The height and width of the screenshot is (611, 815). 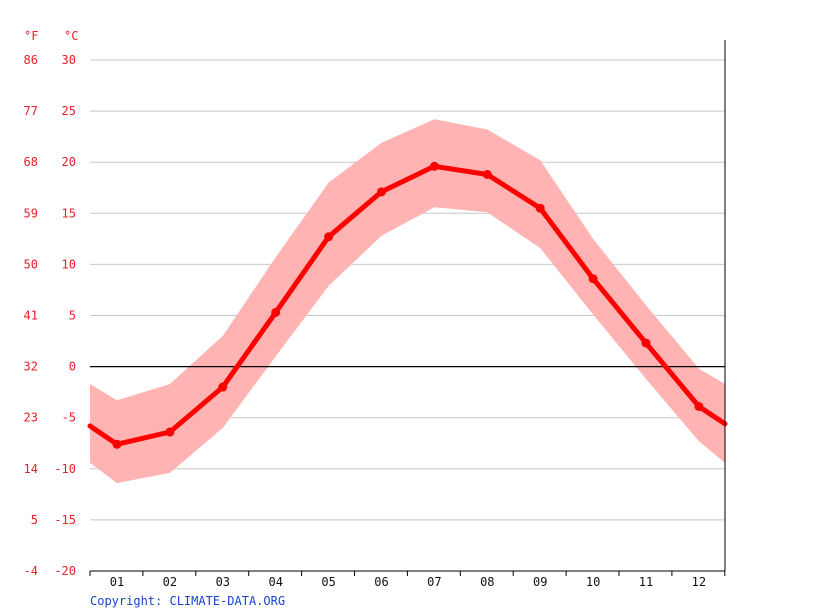 What do you see at coordinates (69, 213) in the screenshot?
I see `y-tick-celsius: 15` at bounding box center [69, 213].